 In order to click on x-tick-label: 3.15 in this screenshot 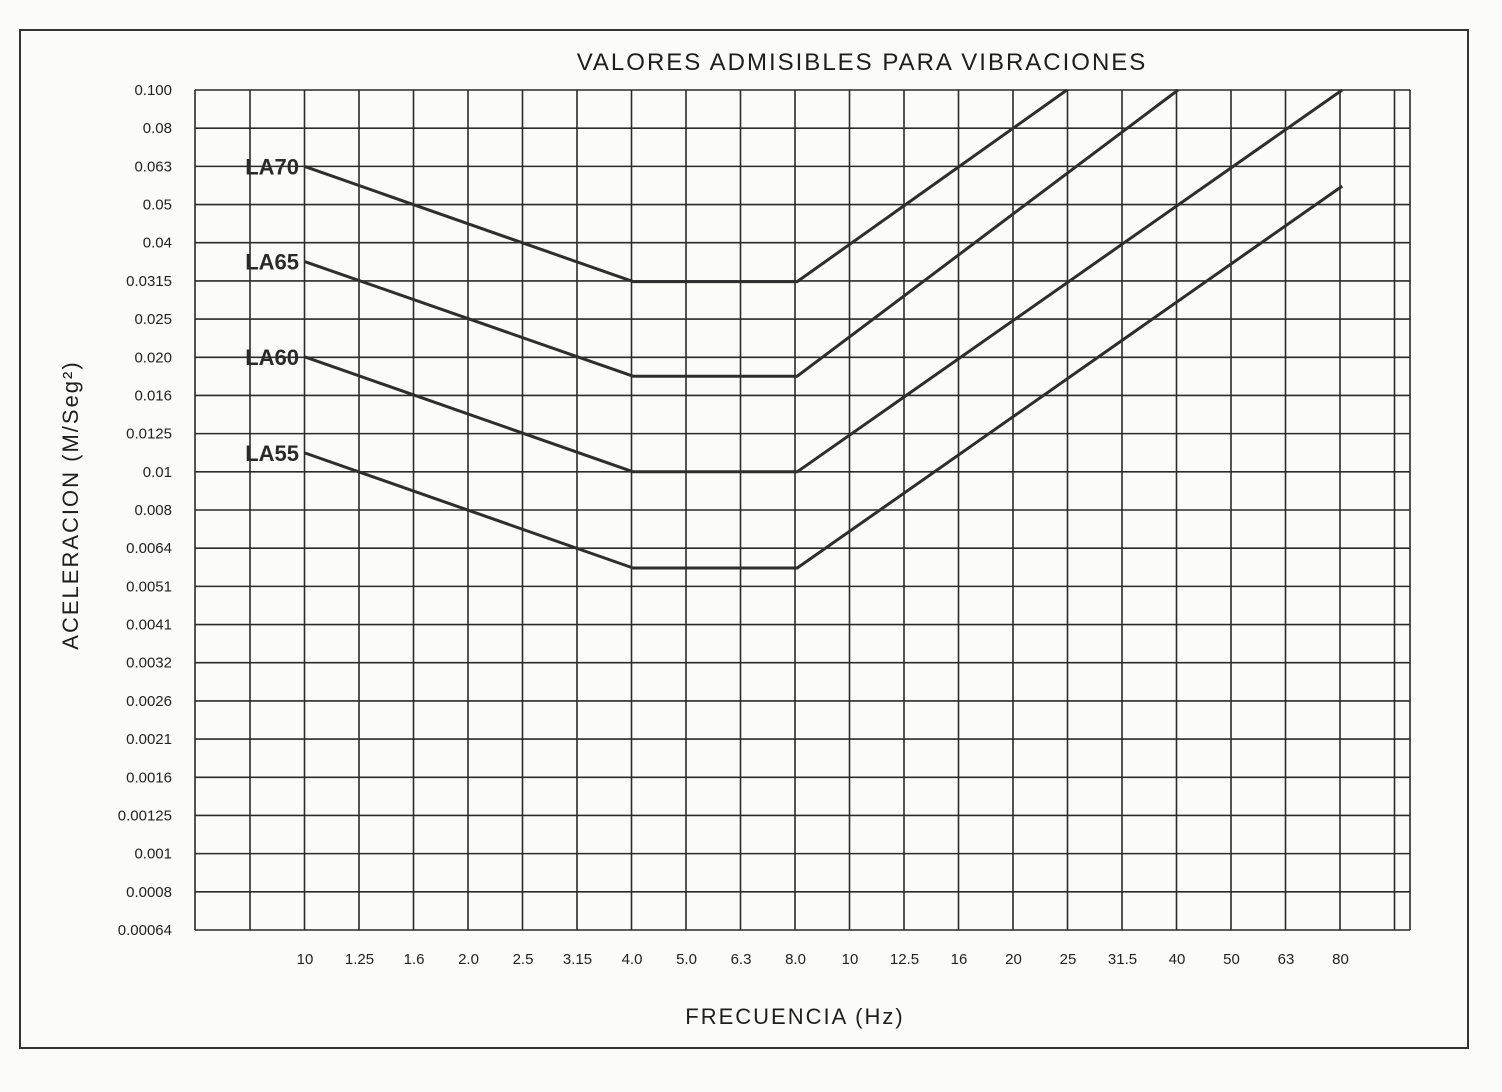, I will do `click(577, 959)`.